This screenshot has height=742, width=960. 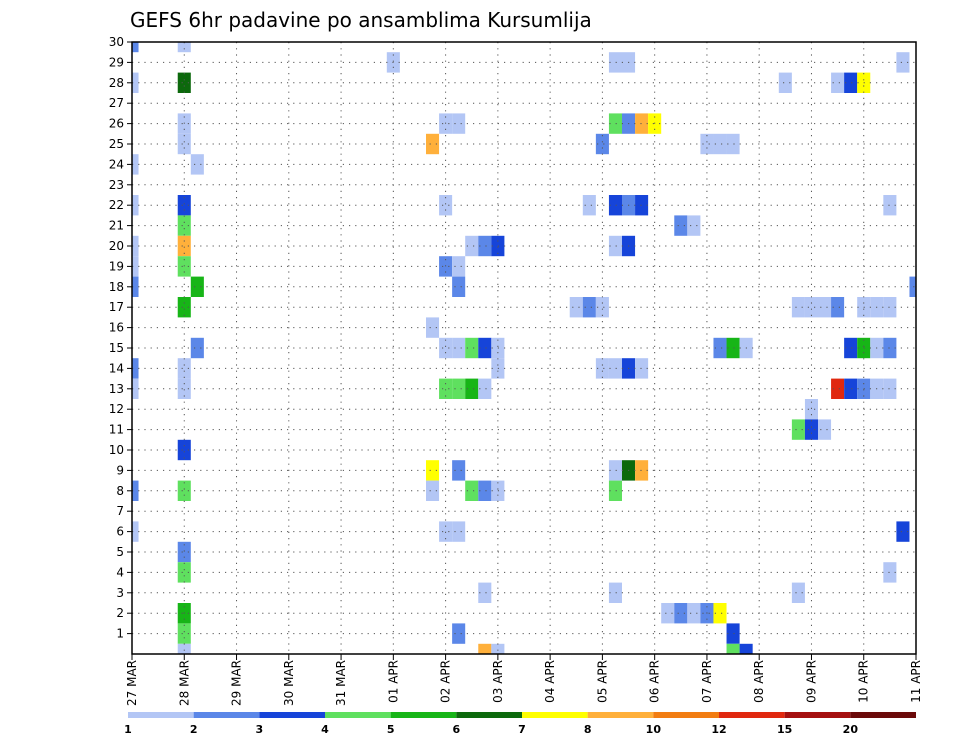 I want to click on y-tick-label: 11, so click(x=116, y=430).